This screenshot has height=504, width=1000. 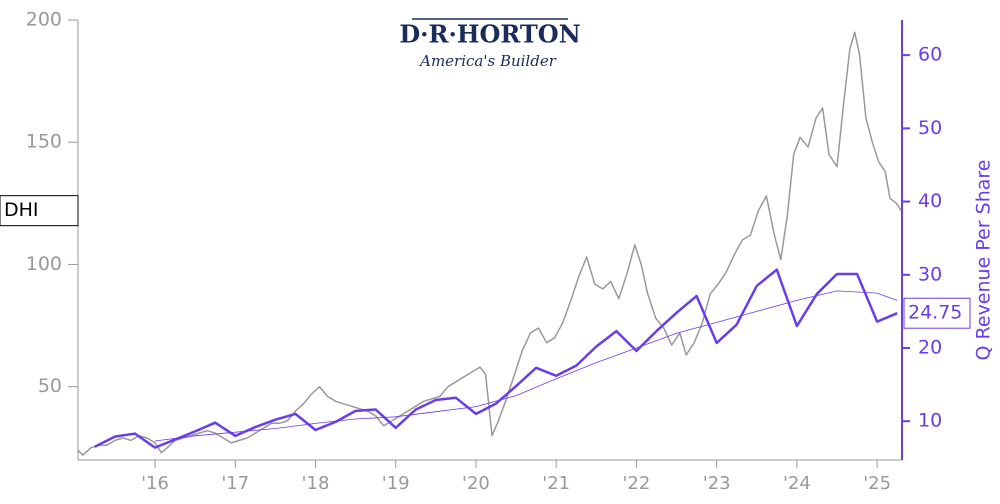 I want to click on x-tick-label: '21, so click(x=556, y=483).